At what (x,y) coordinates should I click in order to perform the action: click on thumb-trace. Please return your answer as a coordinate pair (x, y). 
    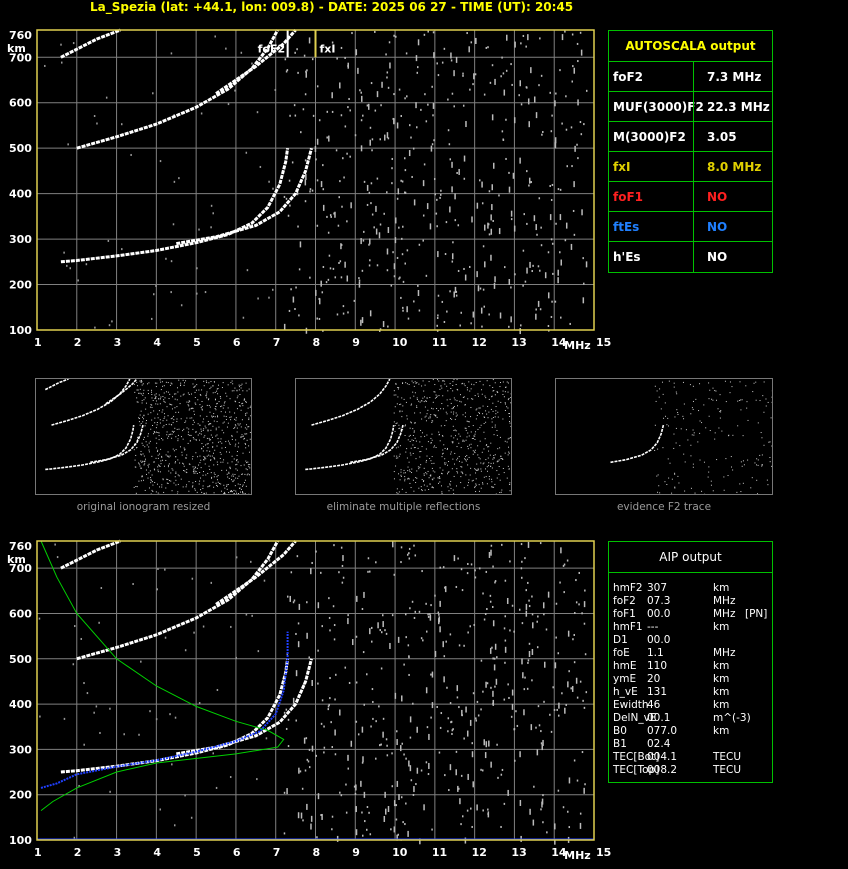
    Looking at the image, I should click on (377, 444).